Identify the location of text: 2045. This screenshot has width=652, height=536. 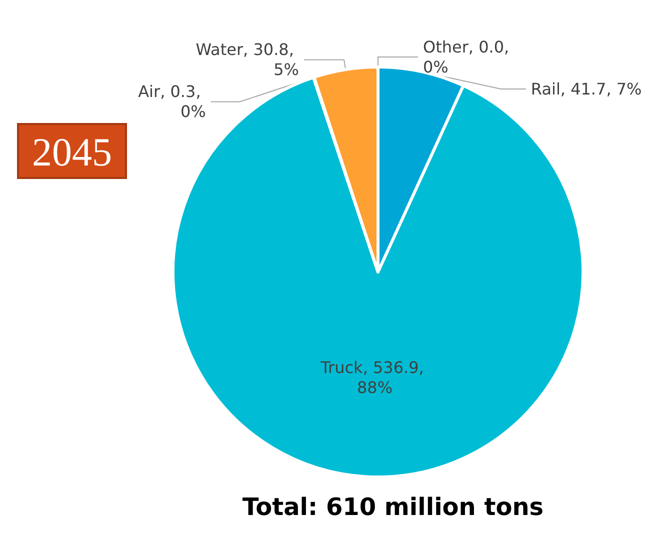
(72, 152).